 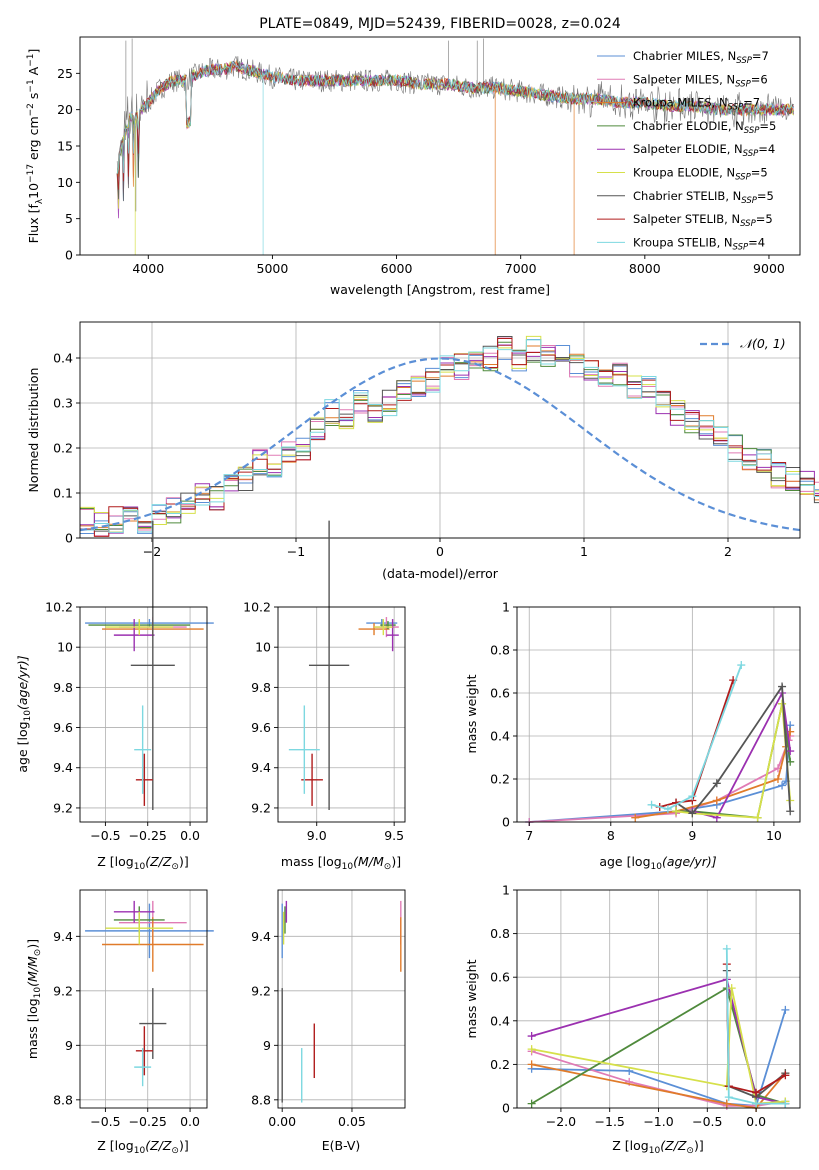 I want to click on y-tick-label: 8.8, so click(x=261, y=1099).